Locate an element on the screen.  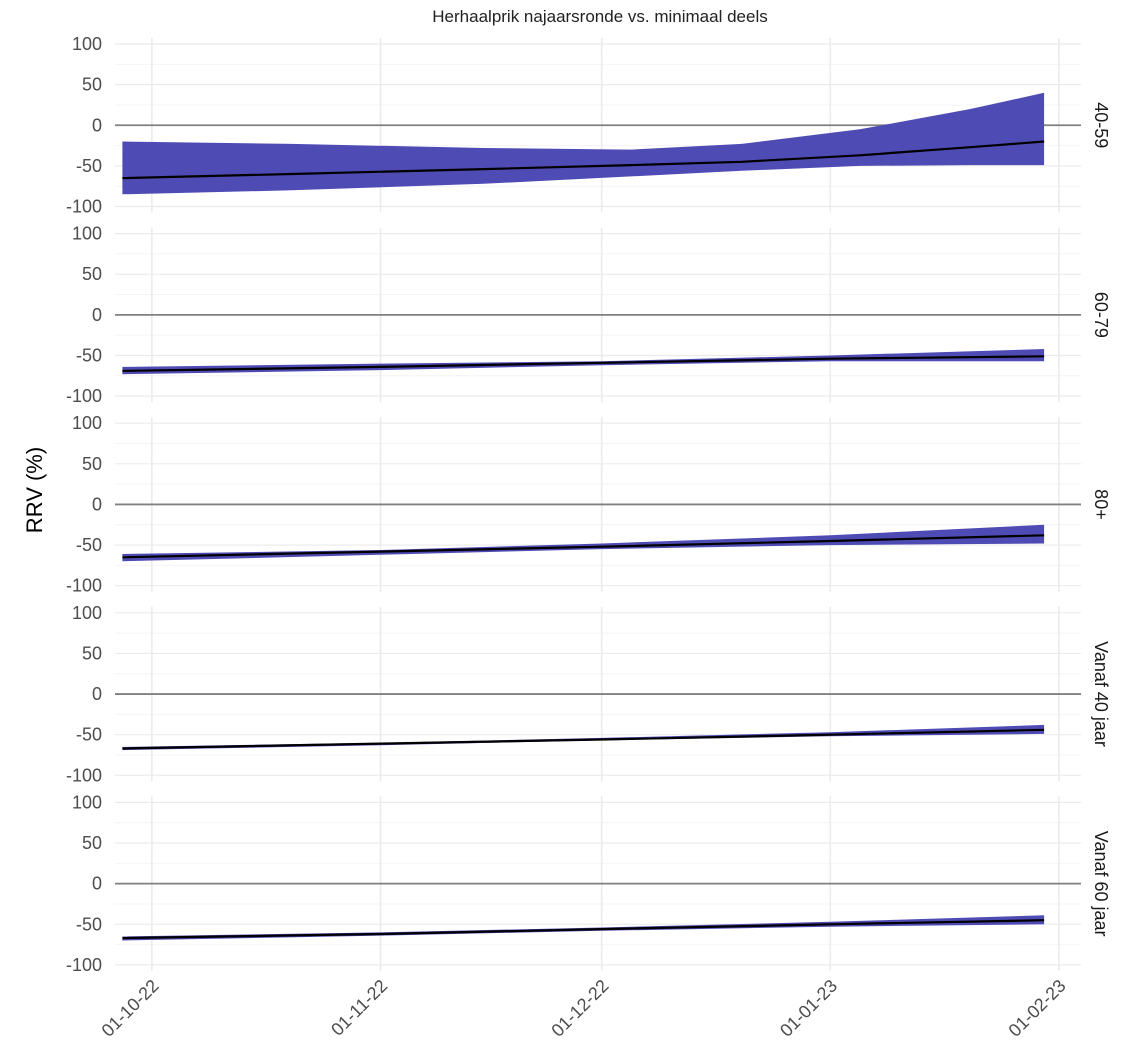
facet-strip-label: Vanaf 40 jaar is located at coordinates (1101, 694).